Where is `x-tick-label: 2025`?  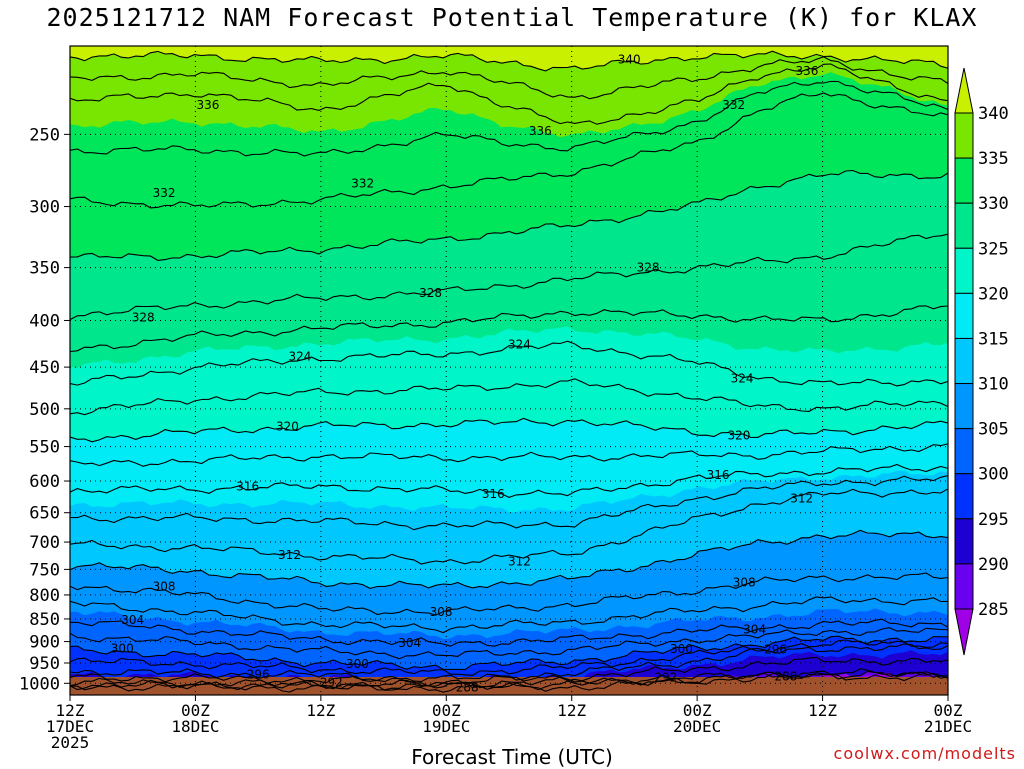 x-tick-label: 2025 is located at coordinates (70, 742).